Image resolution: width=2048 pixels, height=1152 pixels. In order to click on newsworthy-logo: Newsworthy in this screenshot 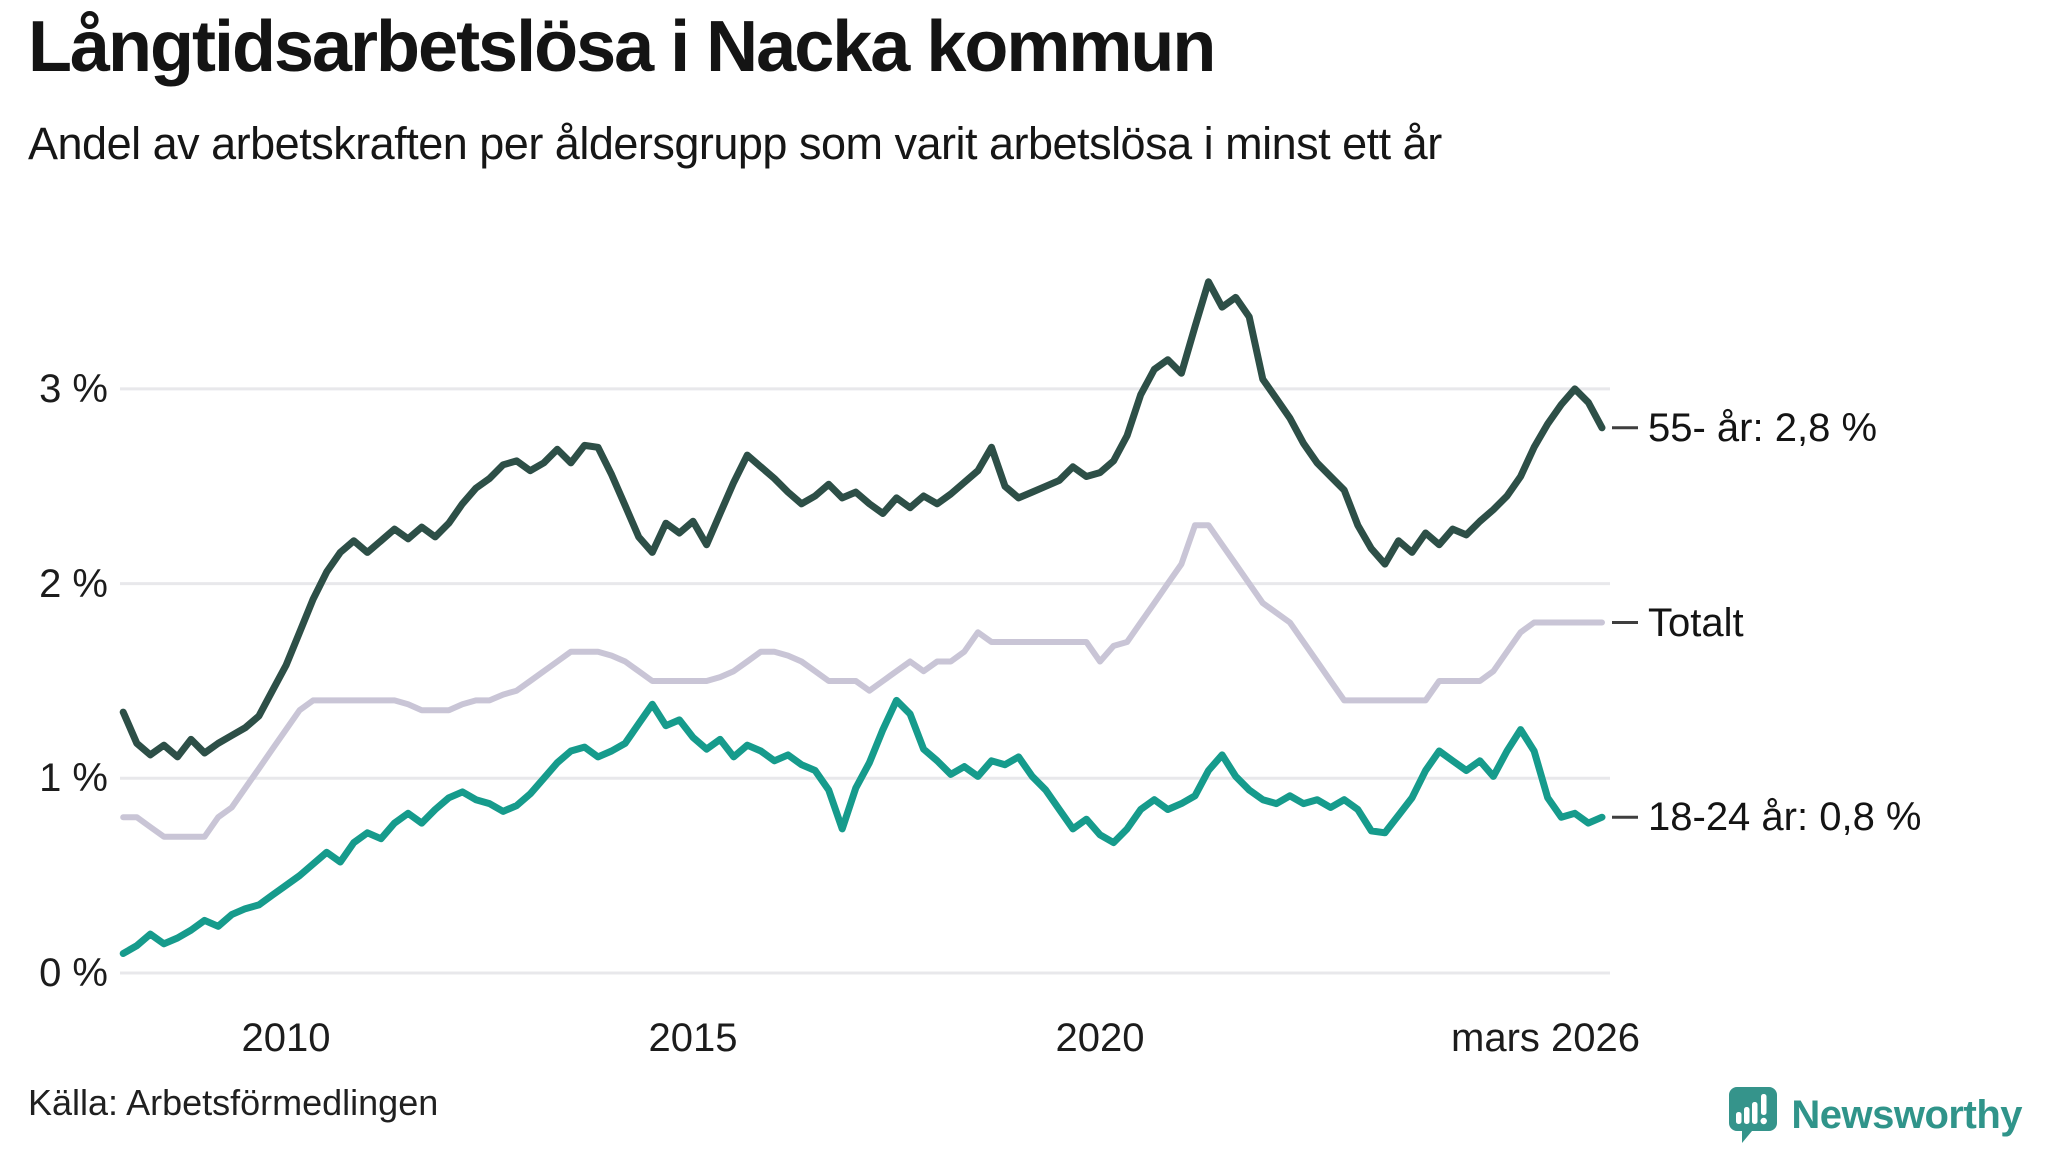, I will do `click(1874, 1115)`.